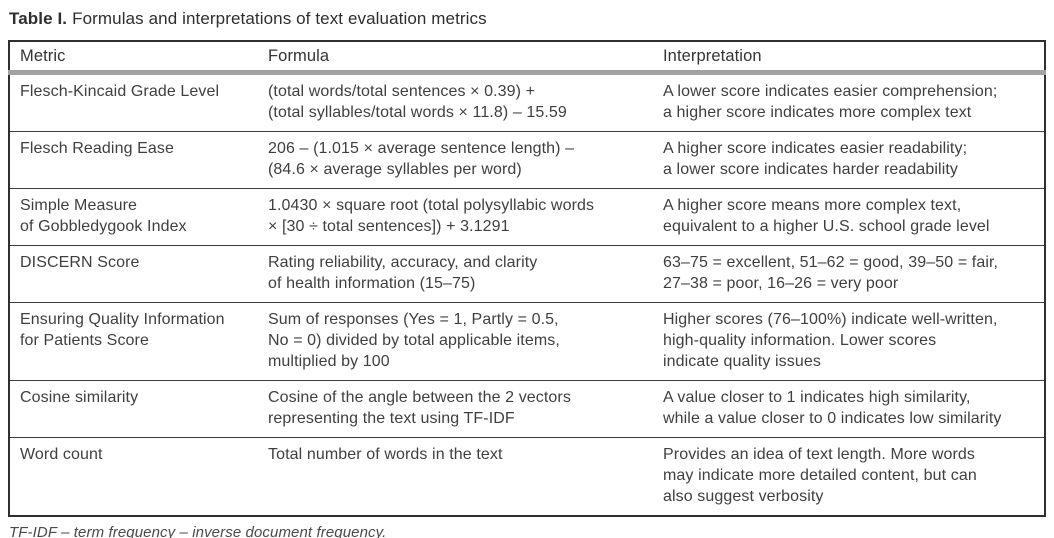 The height and width of the screenshot is (538, 1054). What do you see at coordinates (133, 409) in the screenshot?
I see `metric-cell: Cosine similarity` at bounding box center [133, 409].